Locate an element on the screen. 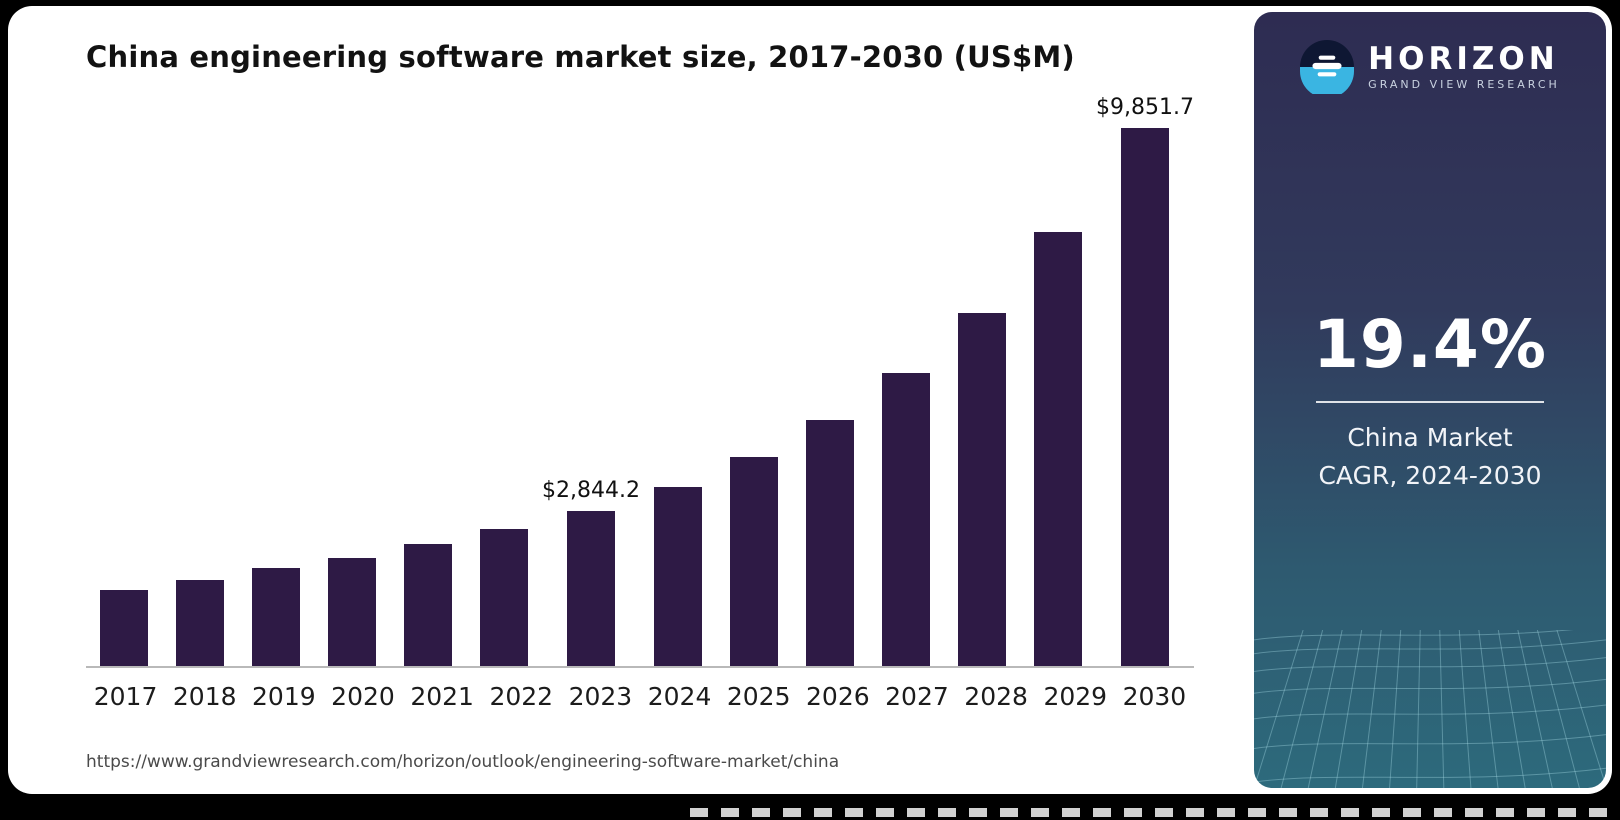 Image resolution: width=1620 pixels, height=820 pixels. logo-subtext: GRAND VIEW RESEARCH is located at coordinates (1464, 85).